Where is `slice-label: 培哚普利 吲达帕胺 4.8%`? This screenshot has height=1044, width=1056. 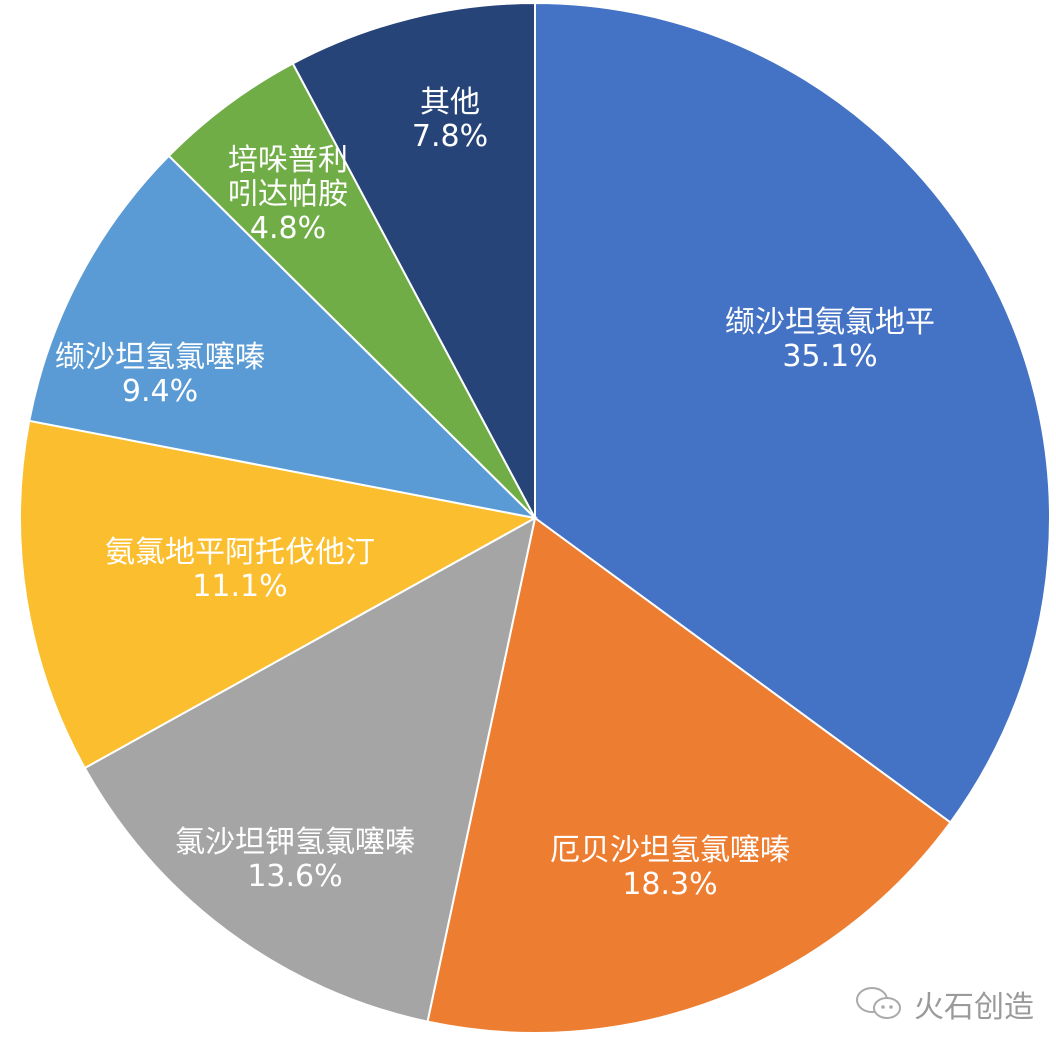 slice-label: 培哚普利 吲达帕胺 4.8% is located at coordinates (288, 195).